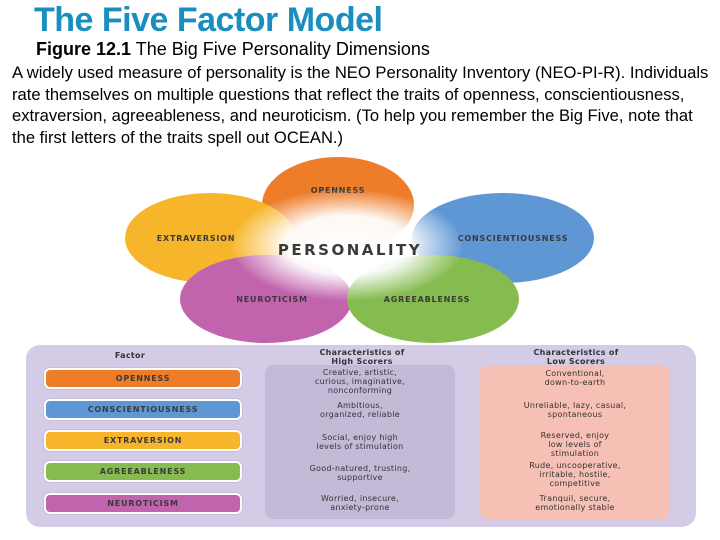  Describe the element at coordinates (360, 498) in the screenshot. I see `cell-line: Worried, insecure,` at that location.